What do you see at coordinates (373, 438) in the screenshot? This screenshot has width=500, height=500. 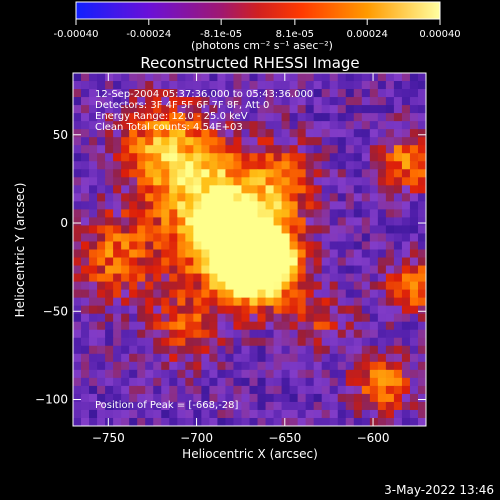 I see `x-tick-label: −600` at bounding box center [373, 438].